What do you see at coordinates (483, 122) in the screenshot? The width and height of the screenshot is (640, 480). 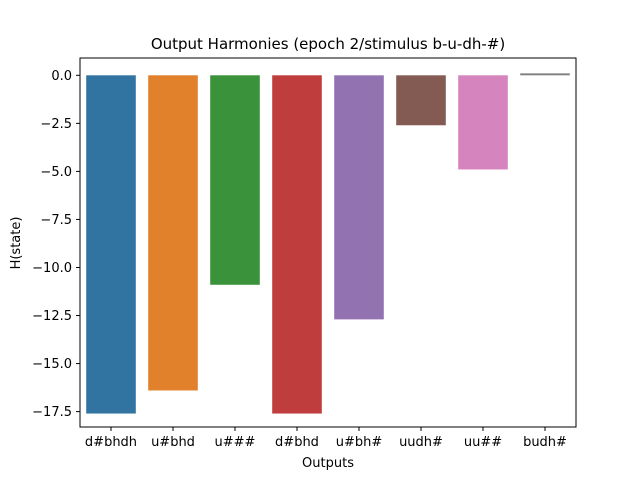 I see `bar-uu##` at bounding box center [483, 122].